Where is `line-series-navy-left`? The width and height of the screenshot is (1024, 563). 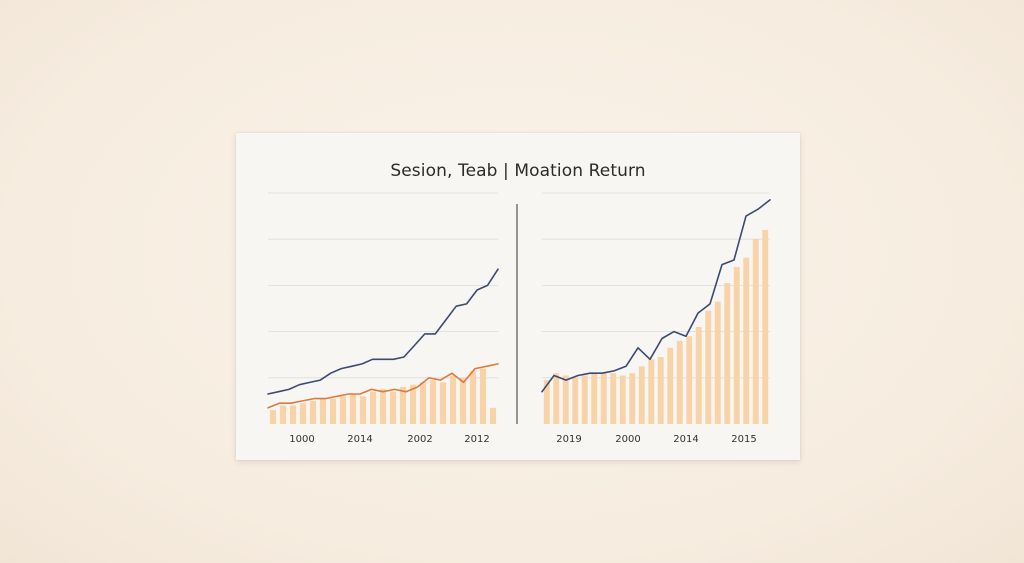
line-series-navy-left is located at coordinates (383, 331).